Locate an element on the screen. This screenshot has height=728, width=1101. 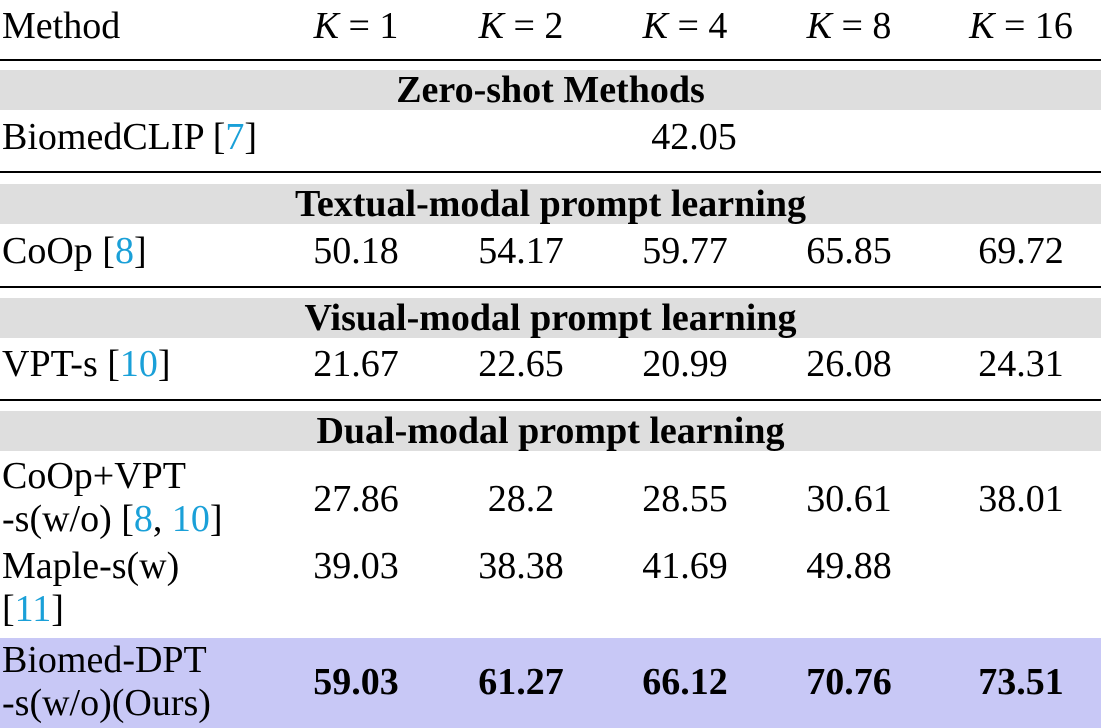
value-k8: 30.61 is located at coordinates (849, 499).